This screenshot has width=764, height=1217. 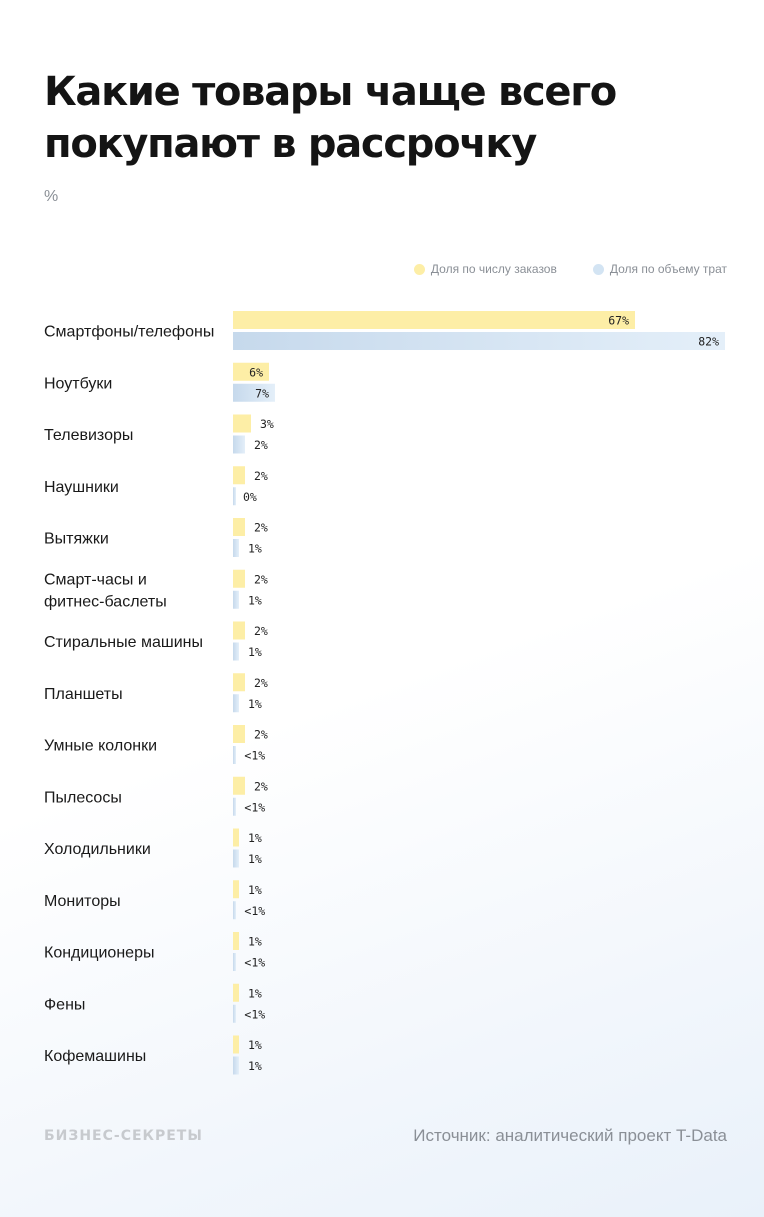 What do you see at coordinates (708, 342) in the screenshot?
I see `data-label-spend: 82%` at bounding box center [708, 342].